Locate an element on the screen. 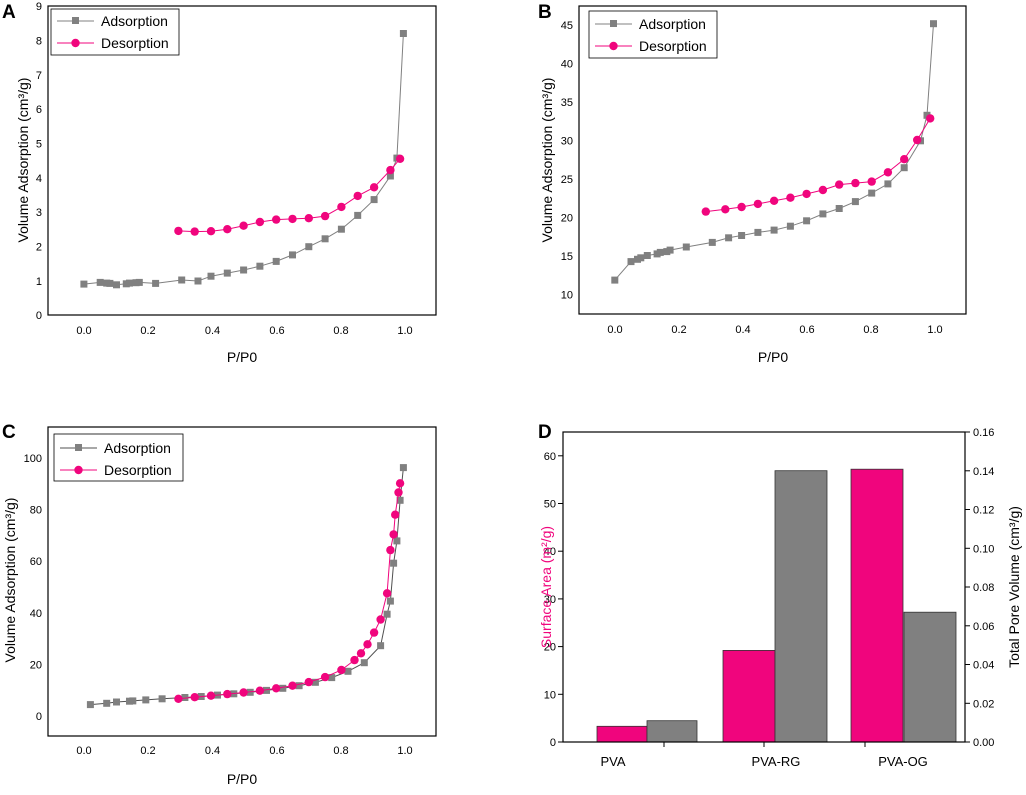  panel-label-a: A is located at coordinates (9, 12).